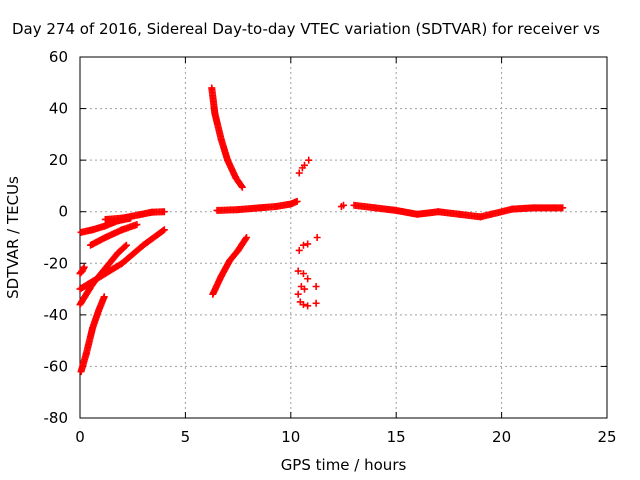  I want to click on x-tick-label: 20, so click(501, 437).